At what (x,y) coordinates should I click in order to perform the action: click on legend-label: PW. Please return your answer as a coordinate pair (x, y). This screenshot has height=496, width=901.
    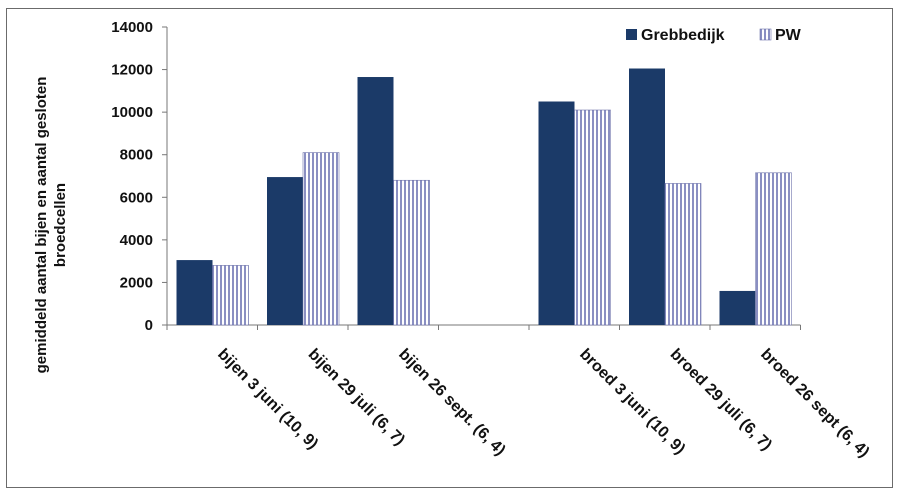
    Looking at the image, I should click on (788, 35).